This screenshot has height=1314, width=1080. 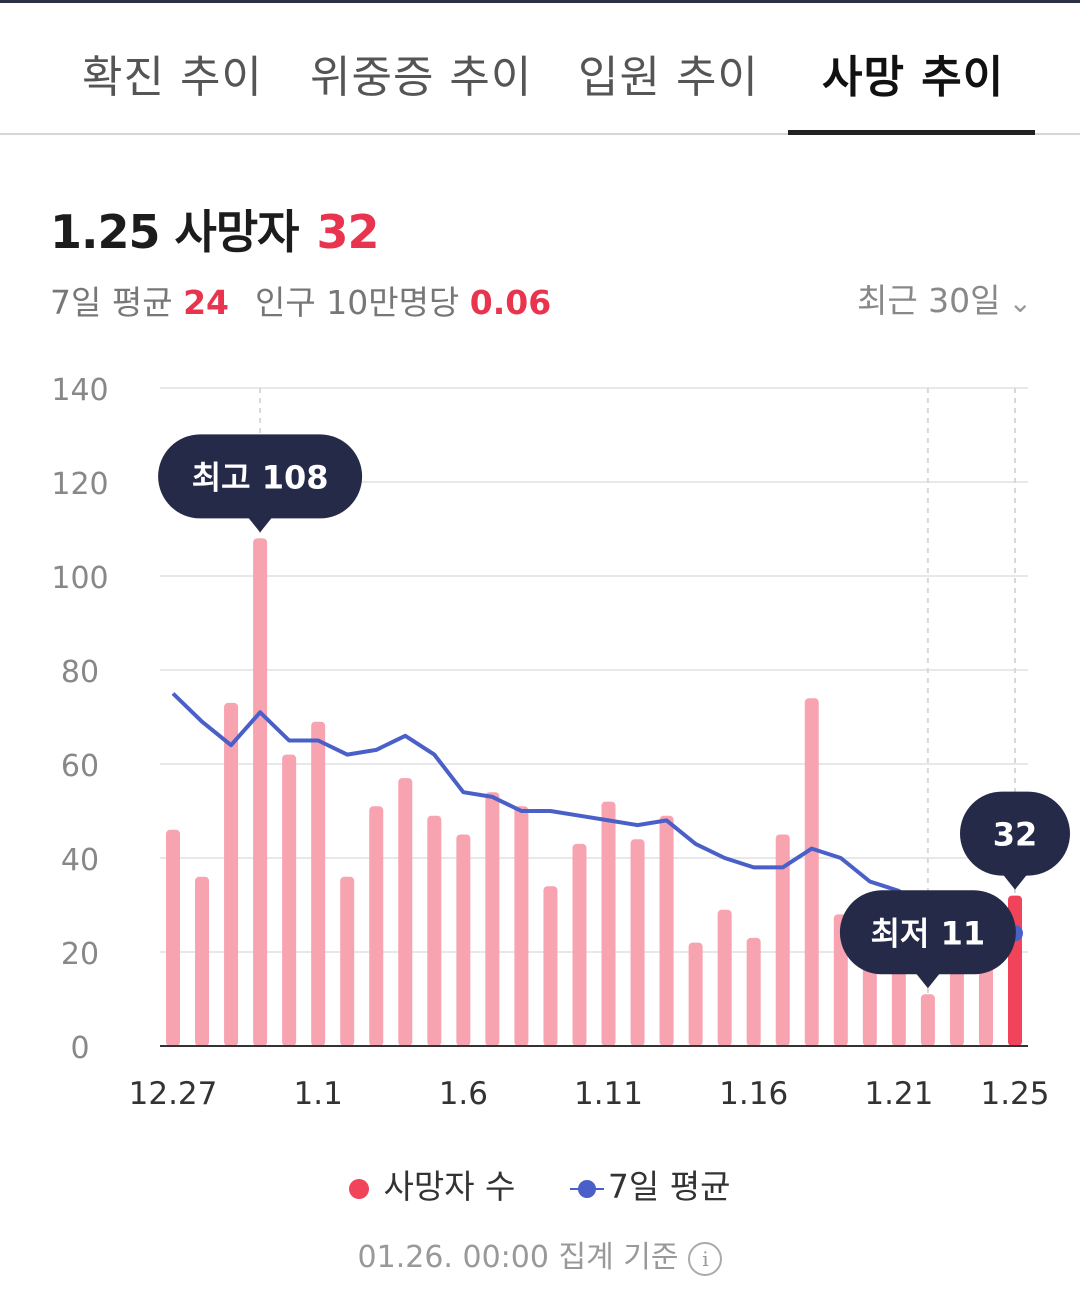 What do you see at coordinates (318, 1094) in the screenshot?
I see `x-tick-label: 1.1` at bounding box center [318, 1094].